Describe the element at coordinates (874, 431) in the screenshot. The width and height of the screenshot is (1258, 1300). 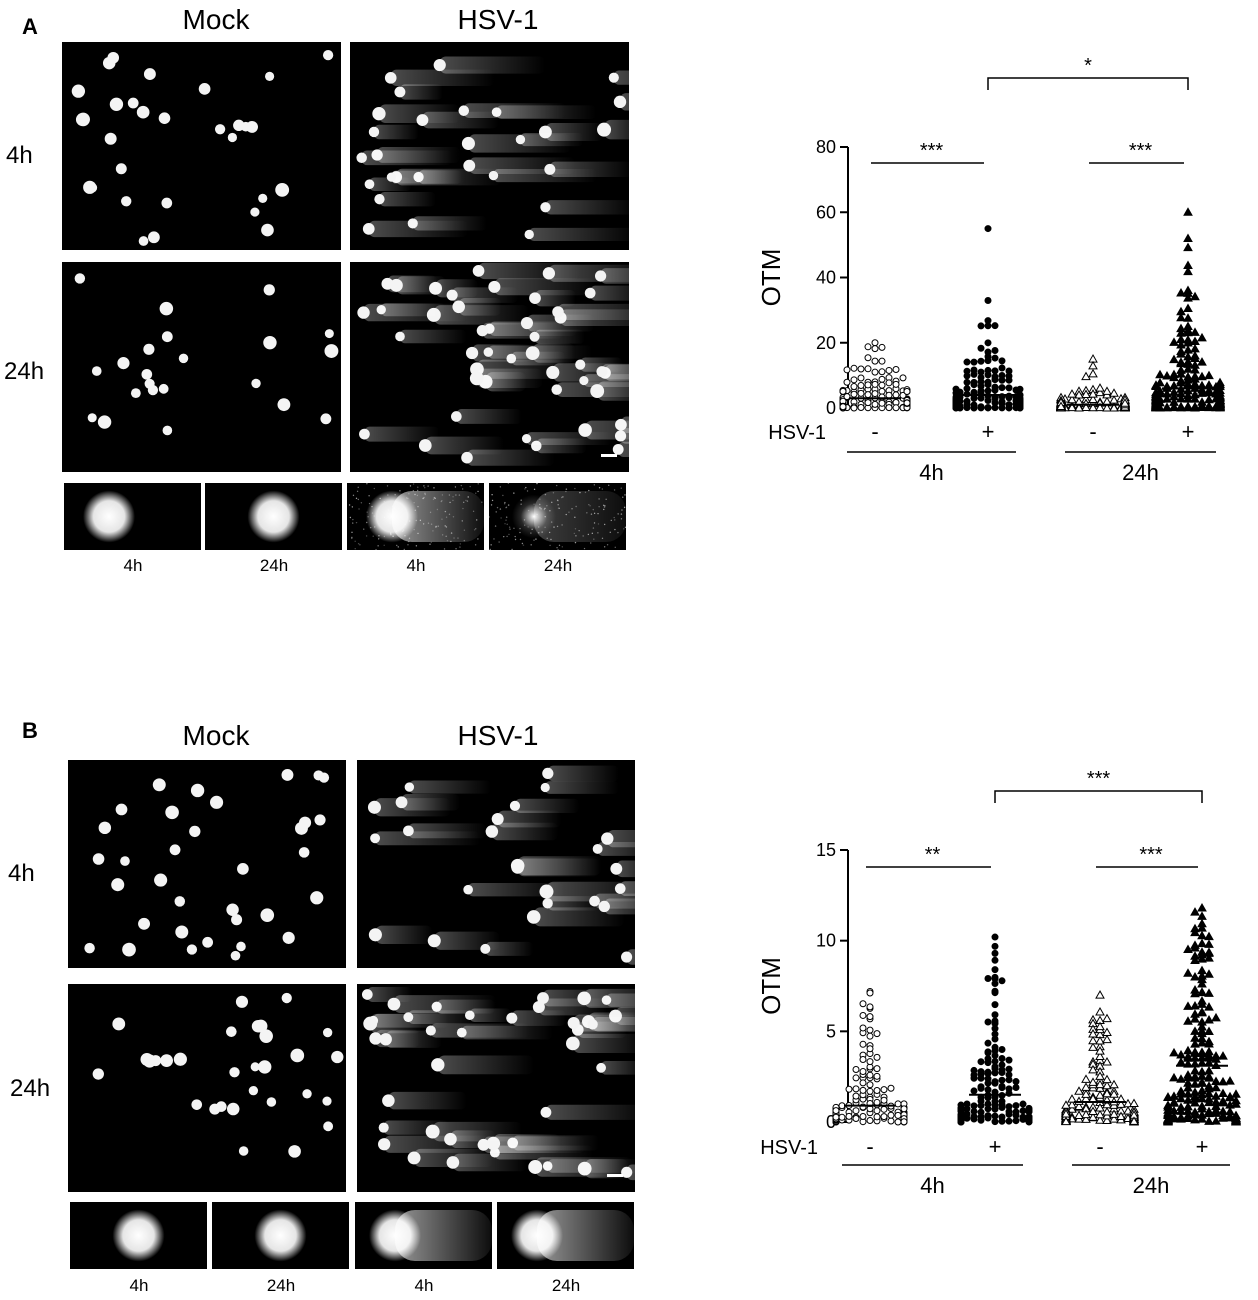
I see `treatment-mark: -` at that location.